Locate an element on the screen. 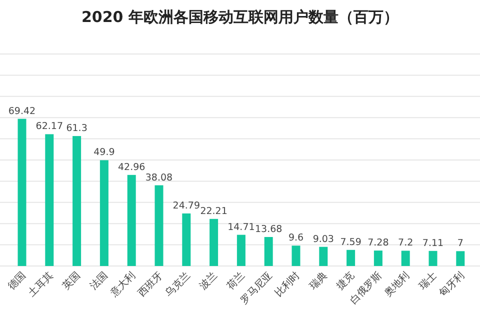 This screenshot has height=320, width=480. x-tick-label: 瑞士 is located at coordinates (428, 281).